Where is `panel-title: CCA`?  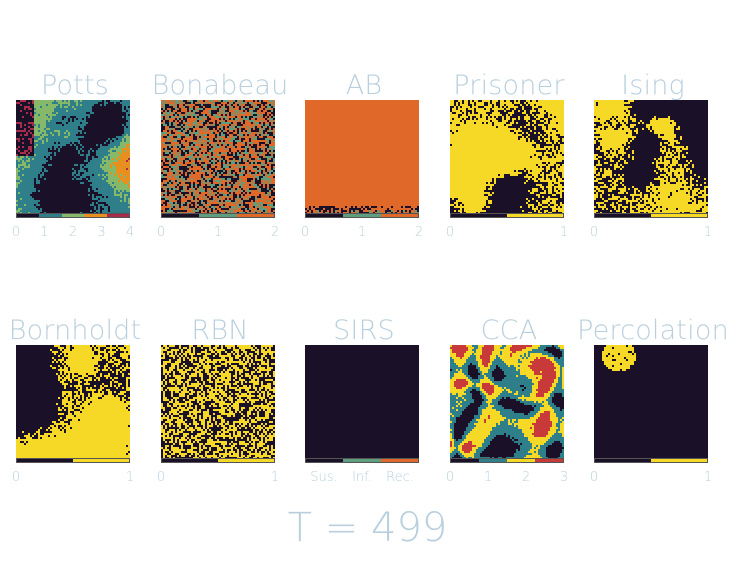
panel-title: CCA is located at coordinates (509, 330).